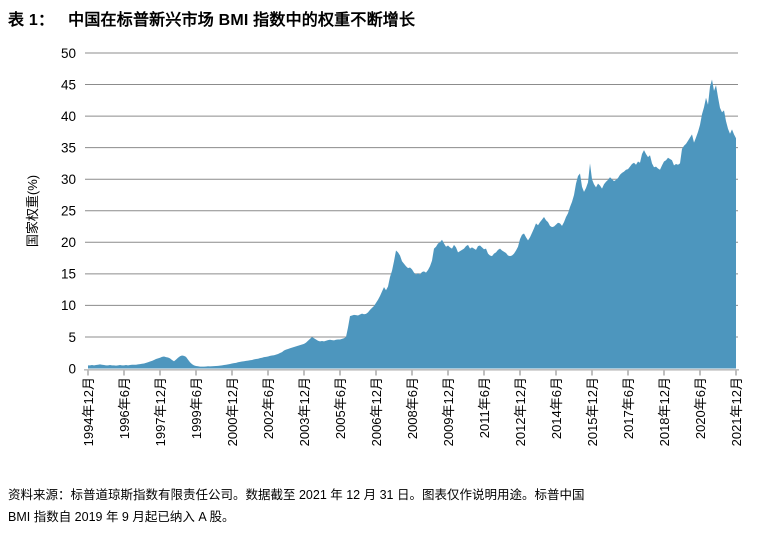 The height and width of the screenshot is (539, 784). I want to click on x-tick-label: 2020年6月, so click(700, 408).